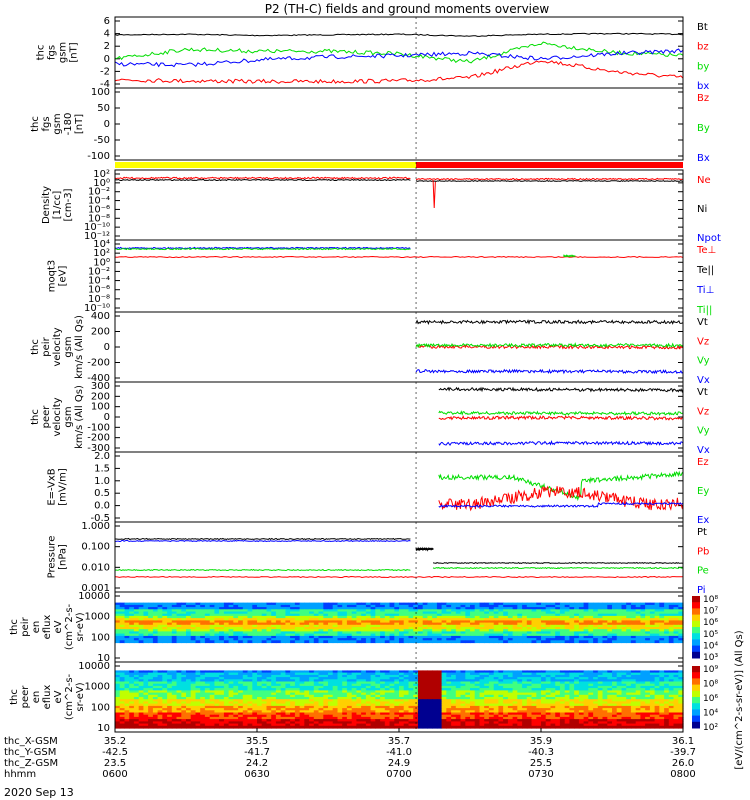 Image resolution: width=750 pixels, height=800 pixels. Describe the element at coordinates (105, 84) in the screenshot. I see `ytick-label: -4` at that location.